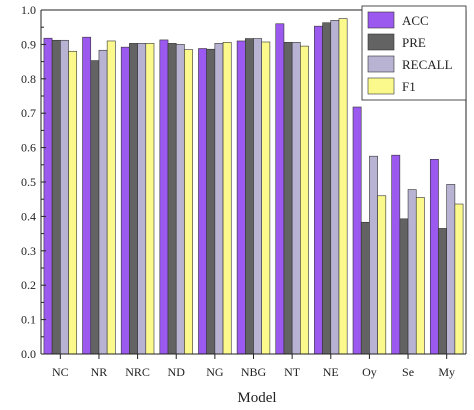 This screenshot has width=474, height=410. What do you see at coordinates (446, 372) in the screenshot?
I see `x-tick-label-my: My` at bounding box center [446, 372].